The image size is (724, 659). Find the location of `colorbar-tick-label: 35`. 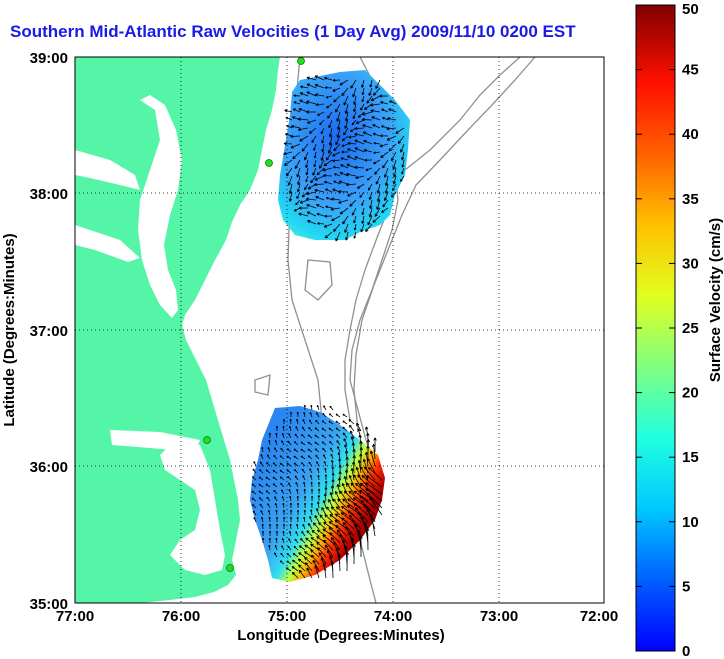

colorbar-tick-label: 35 is located at coordinates (690, 199).